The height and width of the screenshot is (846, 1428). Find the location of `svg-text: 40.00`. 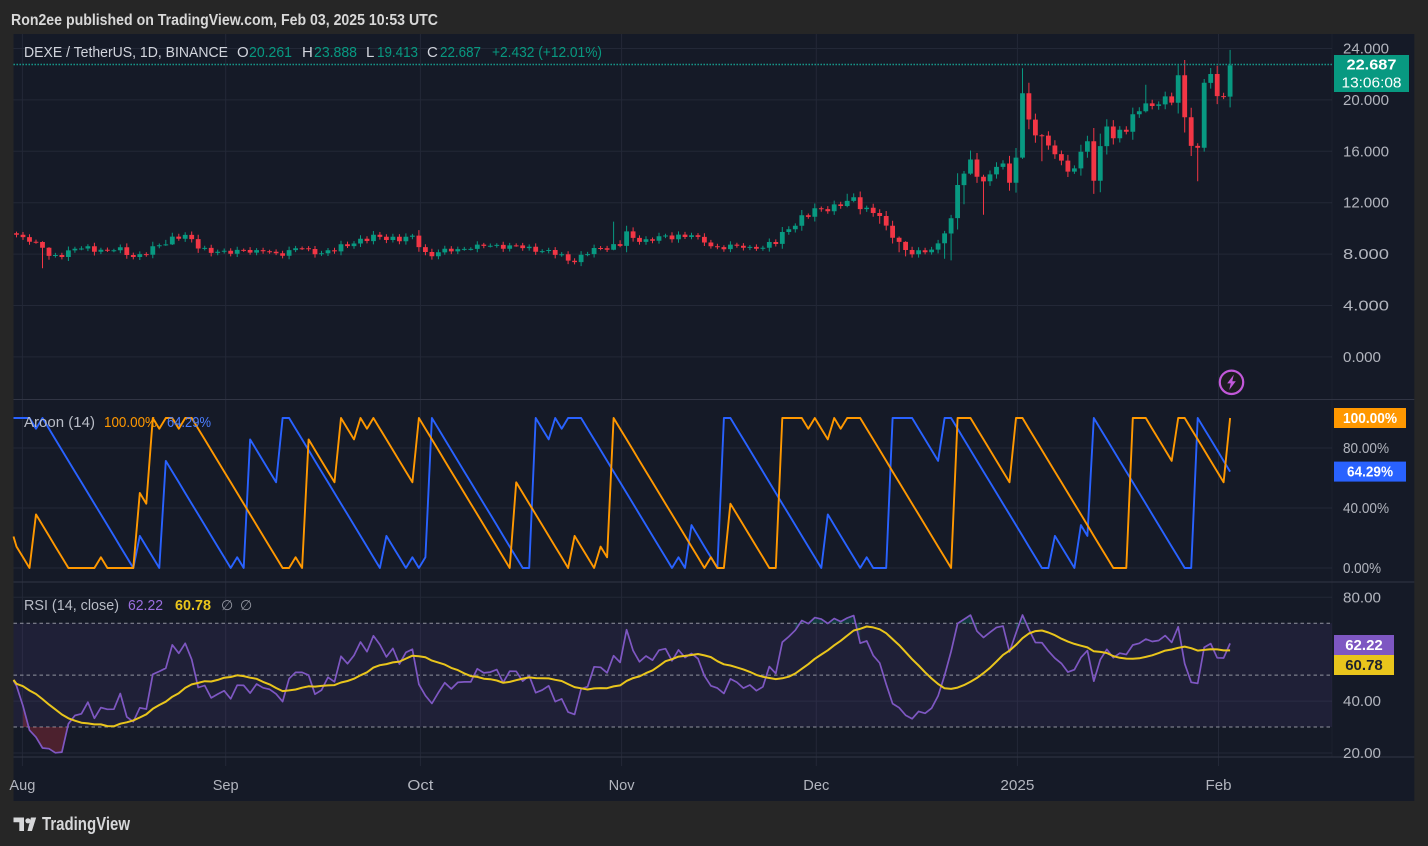

svg-text: 40.00 is located at coordinates (1362, 701).